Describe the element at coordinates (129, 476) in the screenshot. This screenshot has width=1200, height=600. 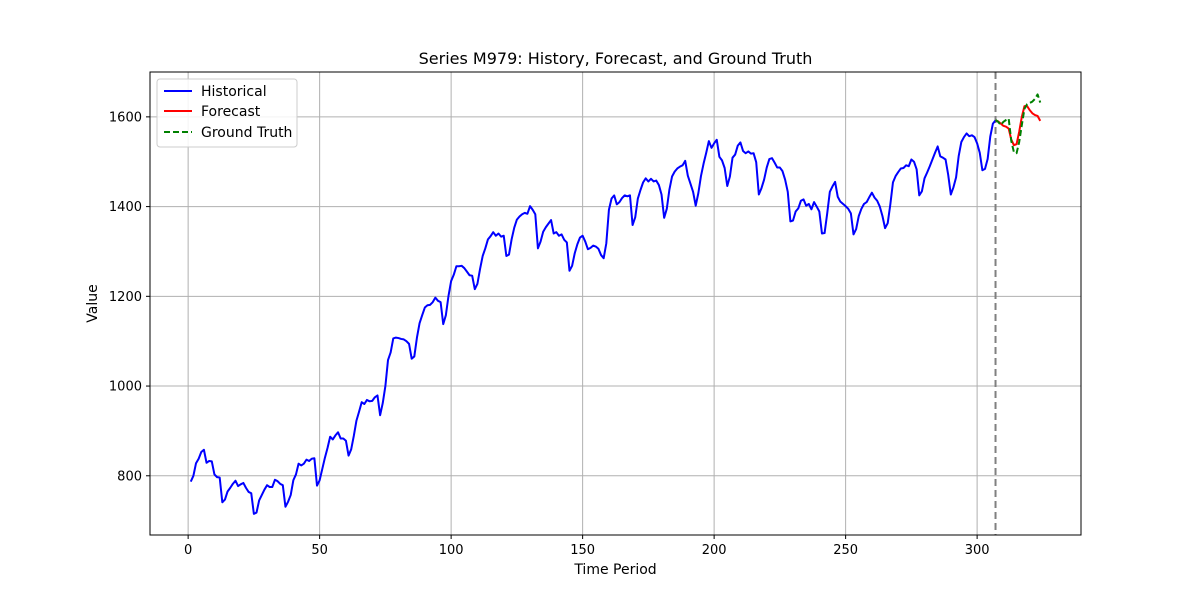
I see `y-tick-label: 800` at that location.